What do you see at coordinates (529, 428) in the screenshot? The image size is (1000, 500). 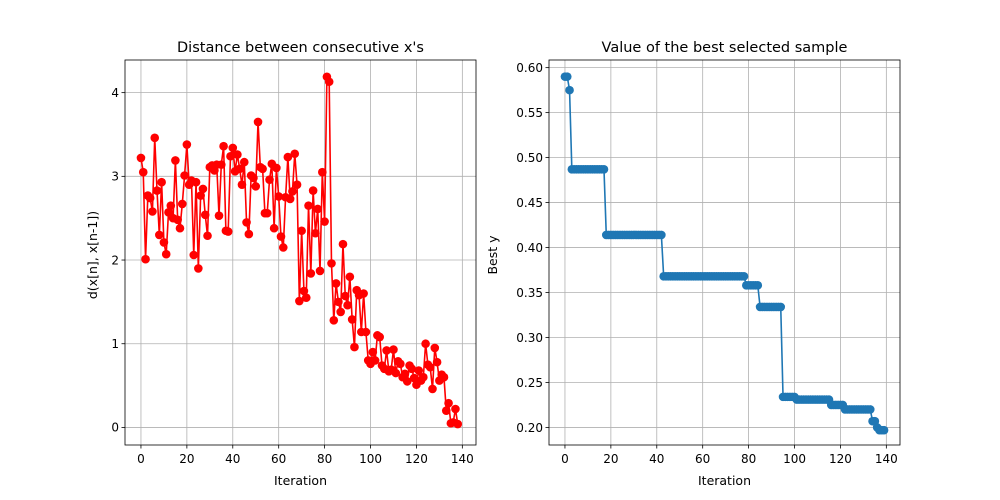 I see `y-tick-label: 0.20` at bounding box center [529, 428].